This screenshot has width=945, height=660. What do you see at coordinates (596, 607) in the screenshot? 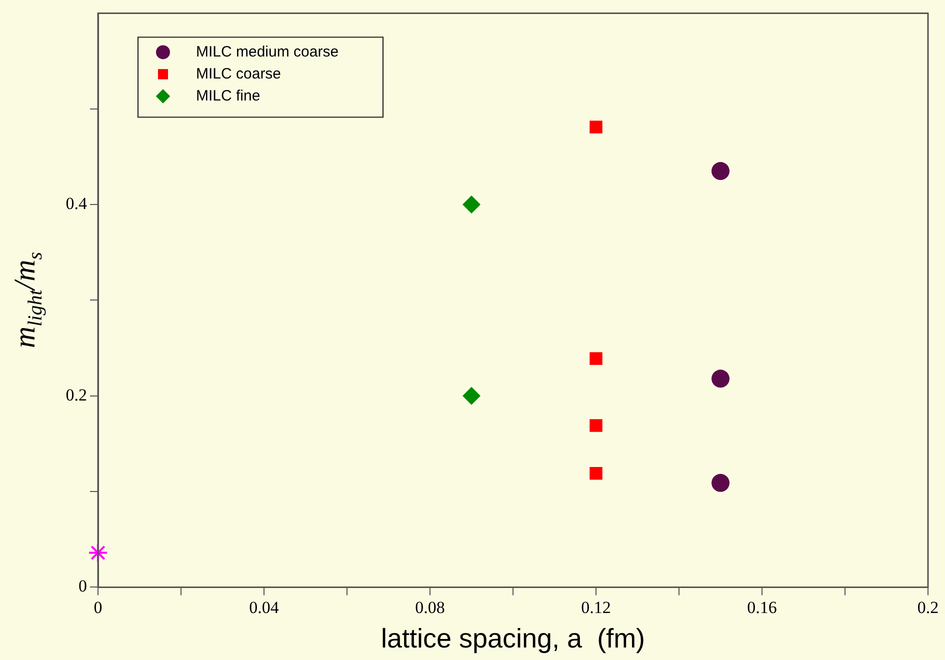
I see `x-tick-label: 0.12` at bounding box center [596, 607].